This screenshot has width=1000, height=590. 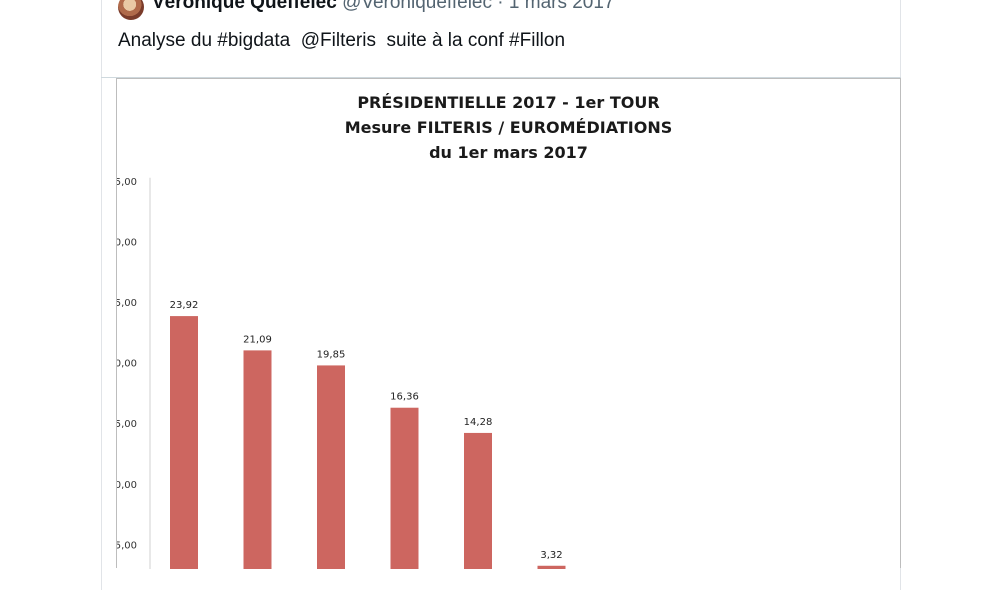 I want to click on y-tick-label: 15,00, so click(x=127, y=424).